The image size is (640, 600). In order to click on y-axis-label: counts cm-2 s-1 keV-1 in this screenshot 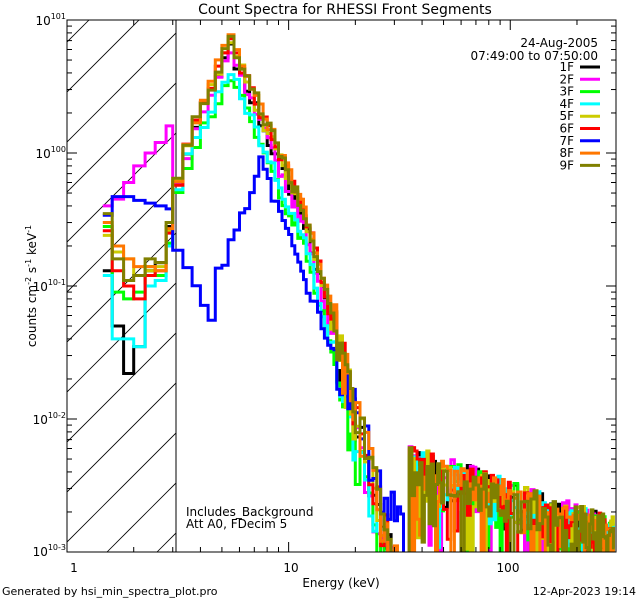, I will do `click(31, 286)`.